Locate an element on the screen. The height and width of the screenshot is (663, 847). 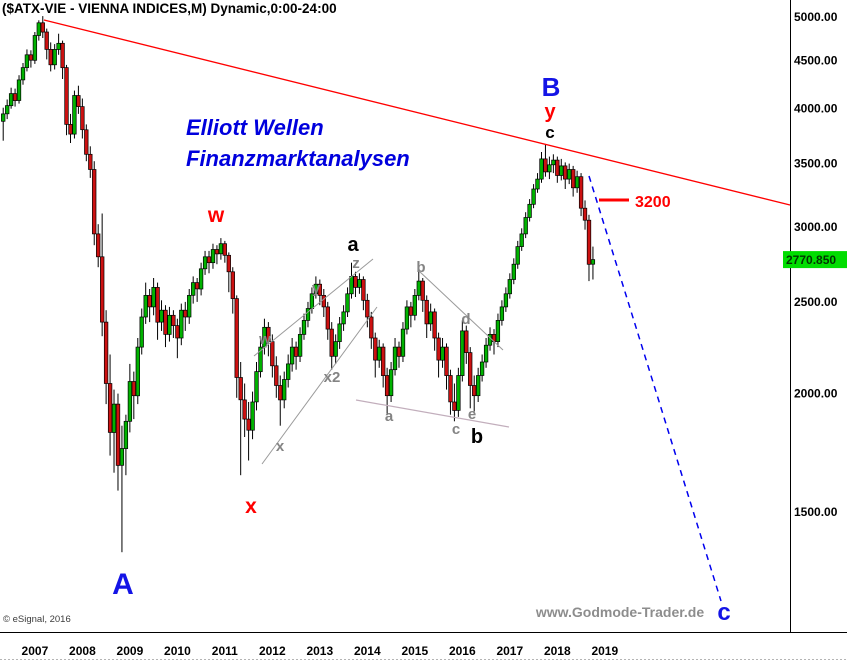
current-price-badge: 2770.850 is located at coordinates (815, 260).